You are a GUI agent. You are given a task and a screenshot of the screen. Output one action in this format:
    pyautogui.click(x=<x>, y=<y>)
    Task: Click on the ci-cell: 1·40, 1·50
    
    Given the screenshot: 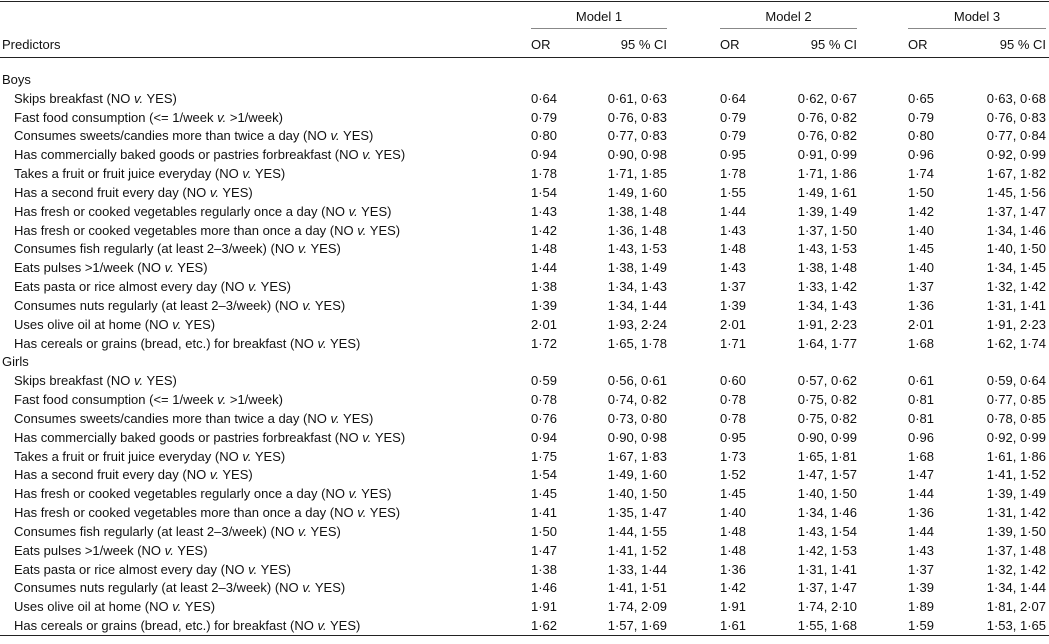 What is the action you would take?
    pyautogui.click(x=1016, y=249)
    